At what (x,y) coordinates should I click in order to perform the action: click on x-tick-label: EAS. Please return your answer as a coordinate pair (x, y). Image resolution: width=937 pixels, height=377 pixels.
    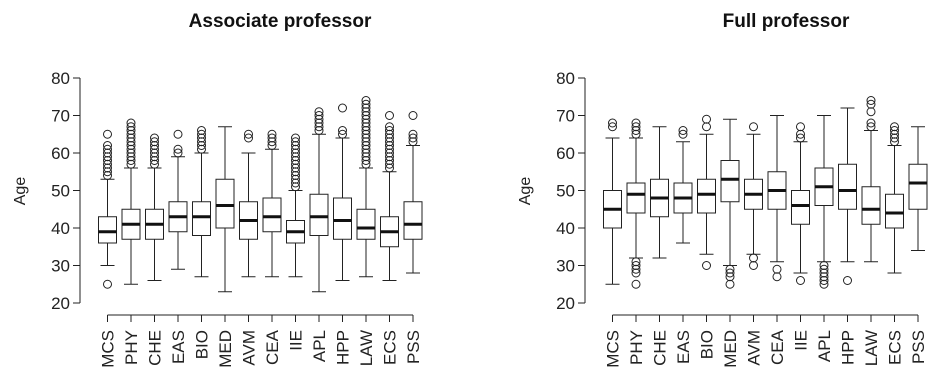
    Looking at the image, I should click on (178, 347).